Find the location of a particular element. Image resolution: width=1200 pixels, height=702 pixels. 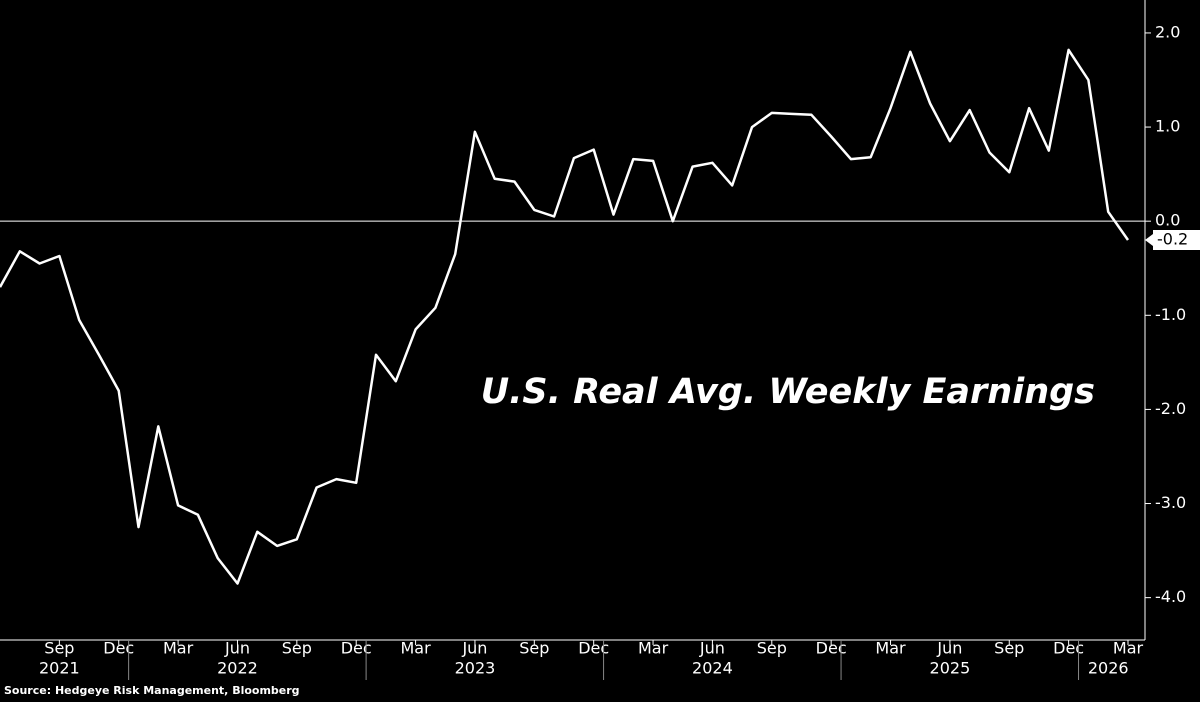

last-value-label: -0.2 is located at coordinates (1172, 239).